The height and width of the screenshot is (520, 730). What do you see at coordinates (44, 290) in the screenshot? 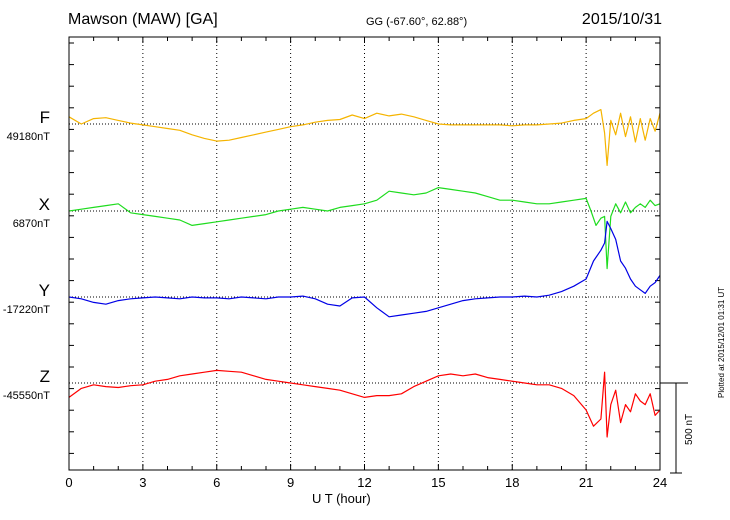
I see `series-label-y: Y` at bounding box center [44, 290].